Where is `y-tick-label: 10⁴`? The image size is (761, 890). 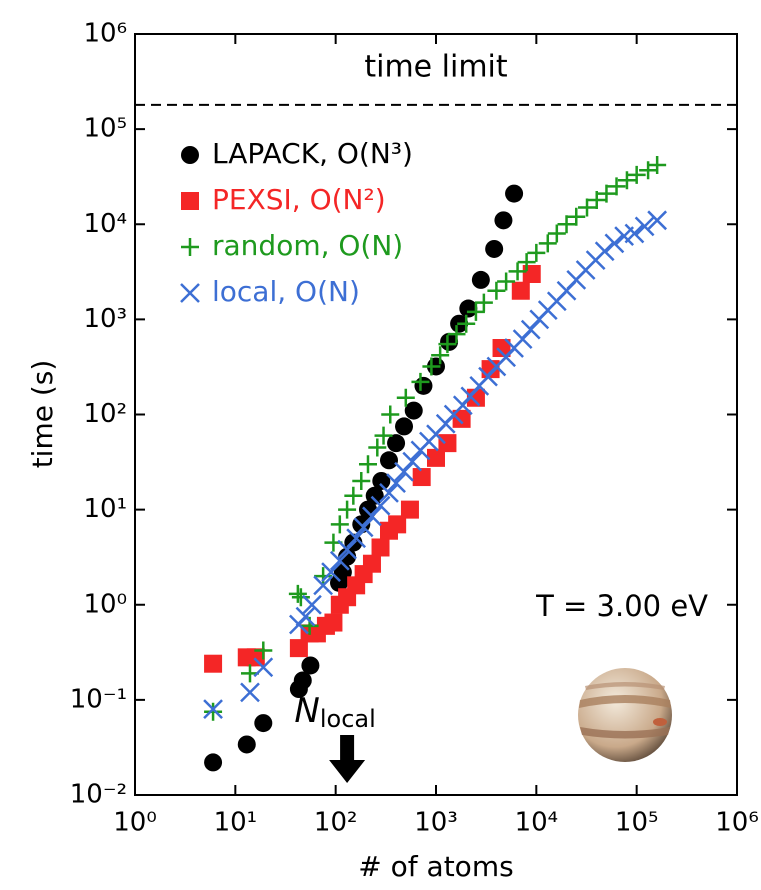 y-tick-label: 10⁴ is located at coordinates (105, 224).